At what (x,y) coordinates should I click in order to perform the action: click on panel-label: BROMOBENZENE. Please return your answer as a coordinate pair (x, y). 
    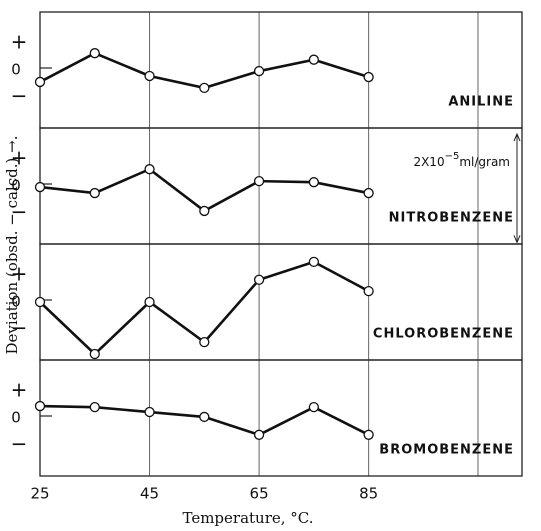
    Looking at the image, I should click on (446, 450).